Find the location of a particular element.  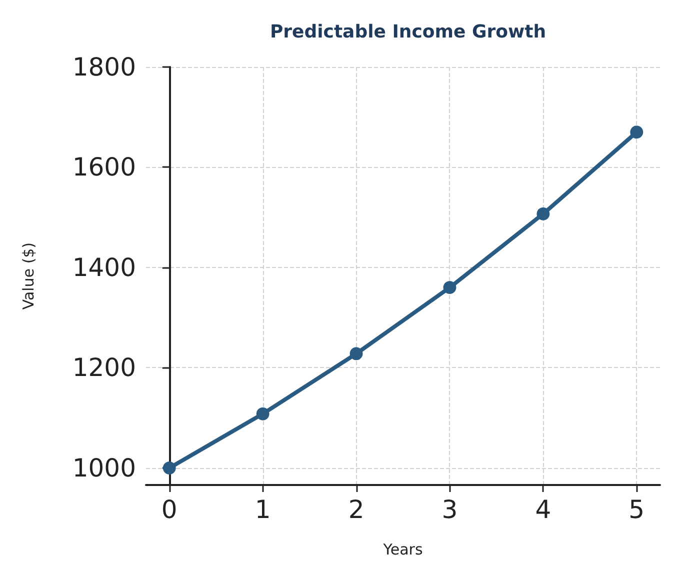

chart-title: Predictable Income Growth is located at coordinates (408, 32).